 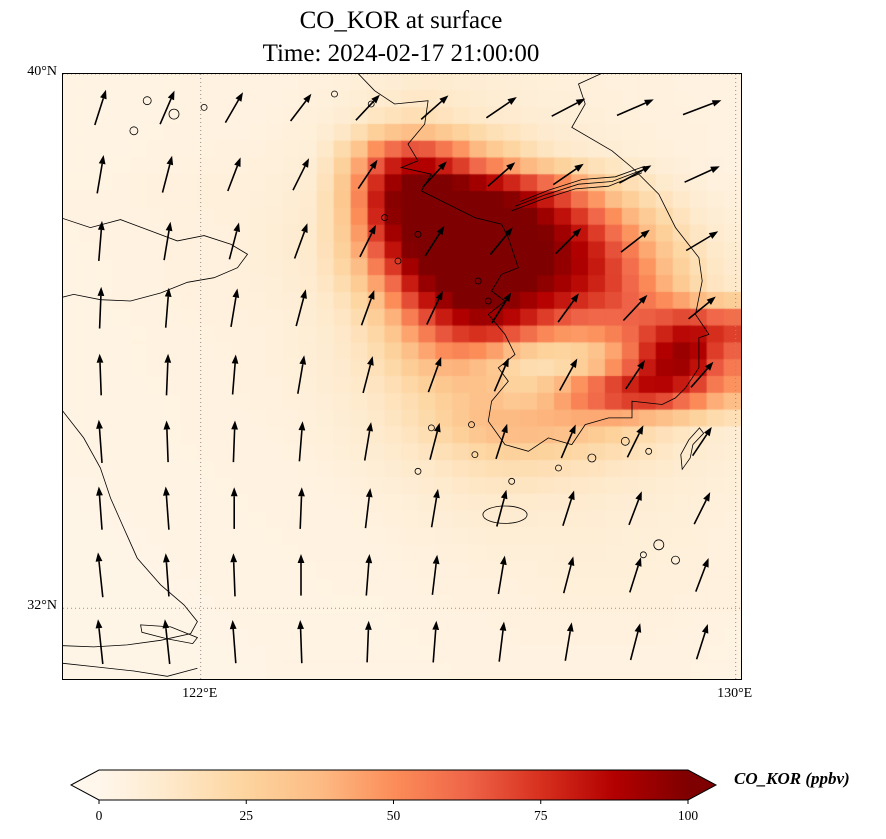 I want to click on ytick-label: 40°N, so click(x=42, y=71).